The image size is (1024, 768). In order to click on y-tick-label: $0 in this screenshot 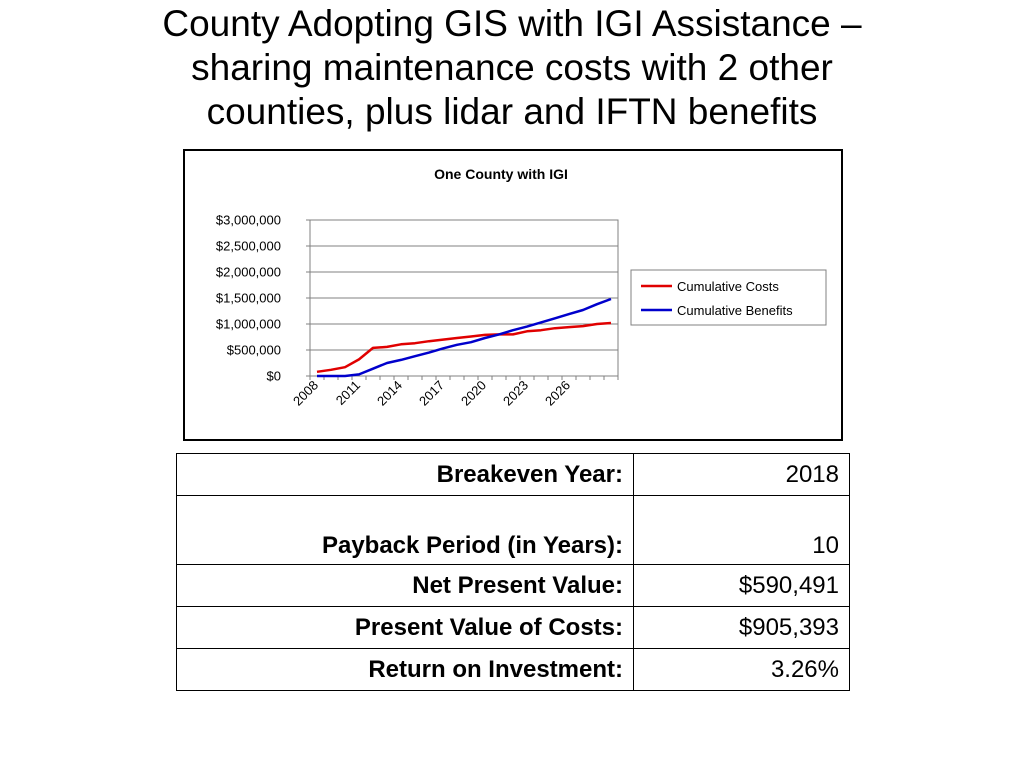, I will do `click(274, 376)`.